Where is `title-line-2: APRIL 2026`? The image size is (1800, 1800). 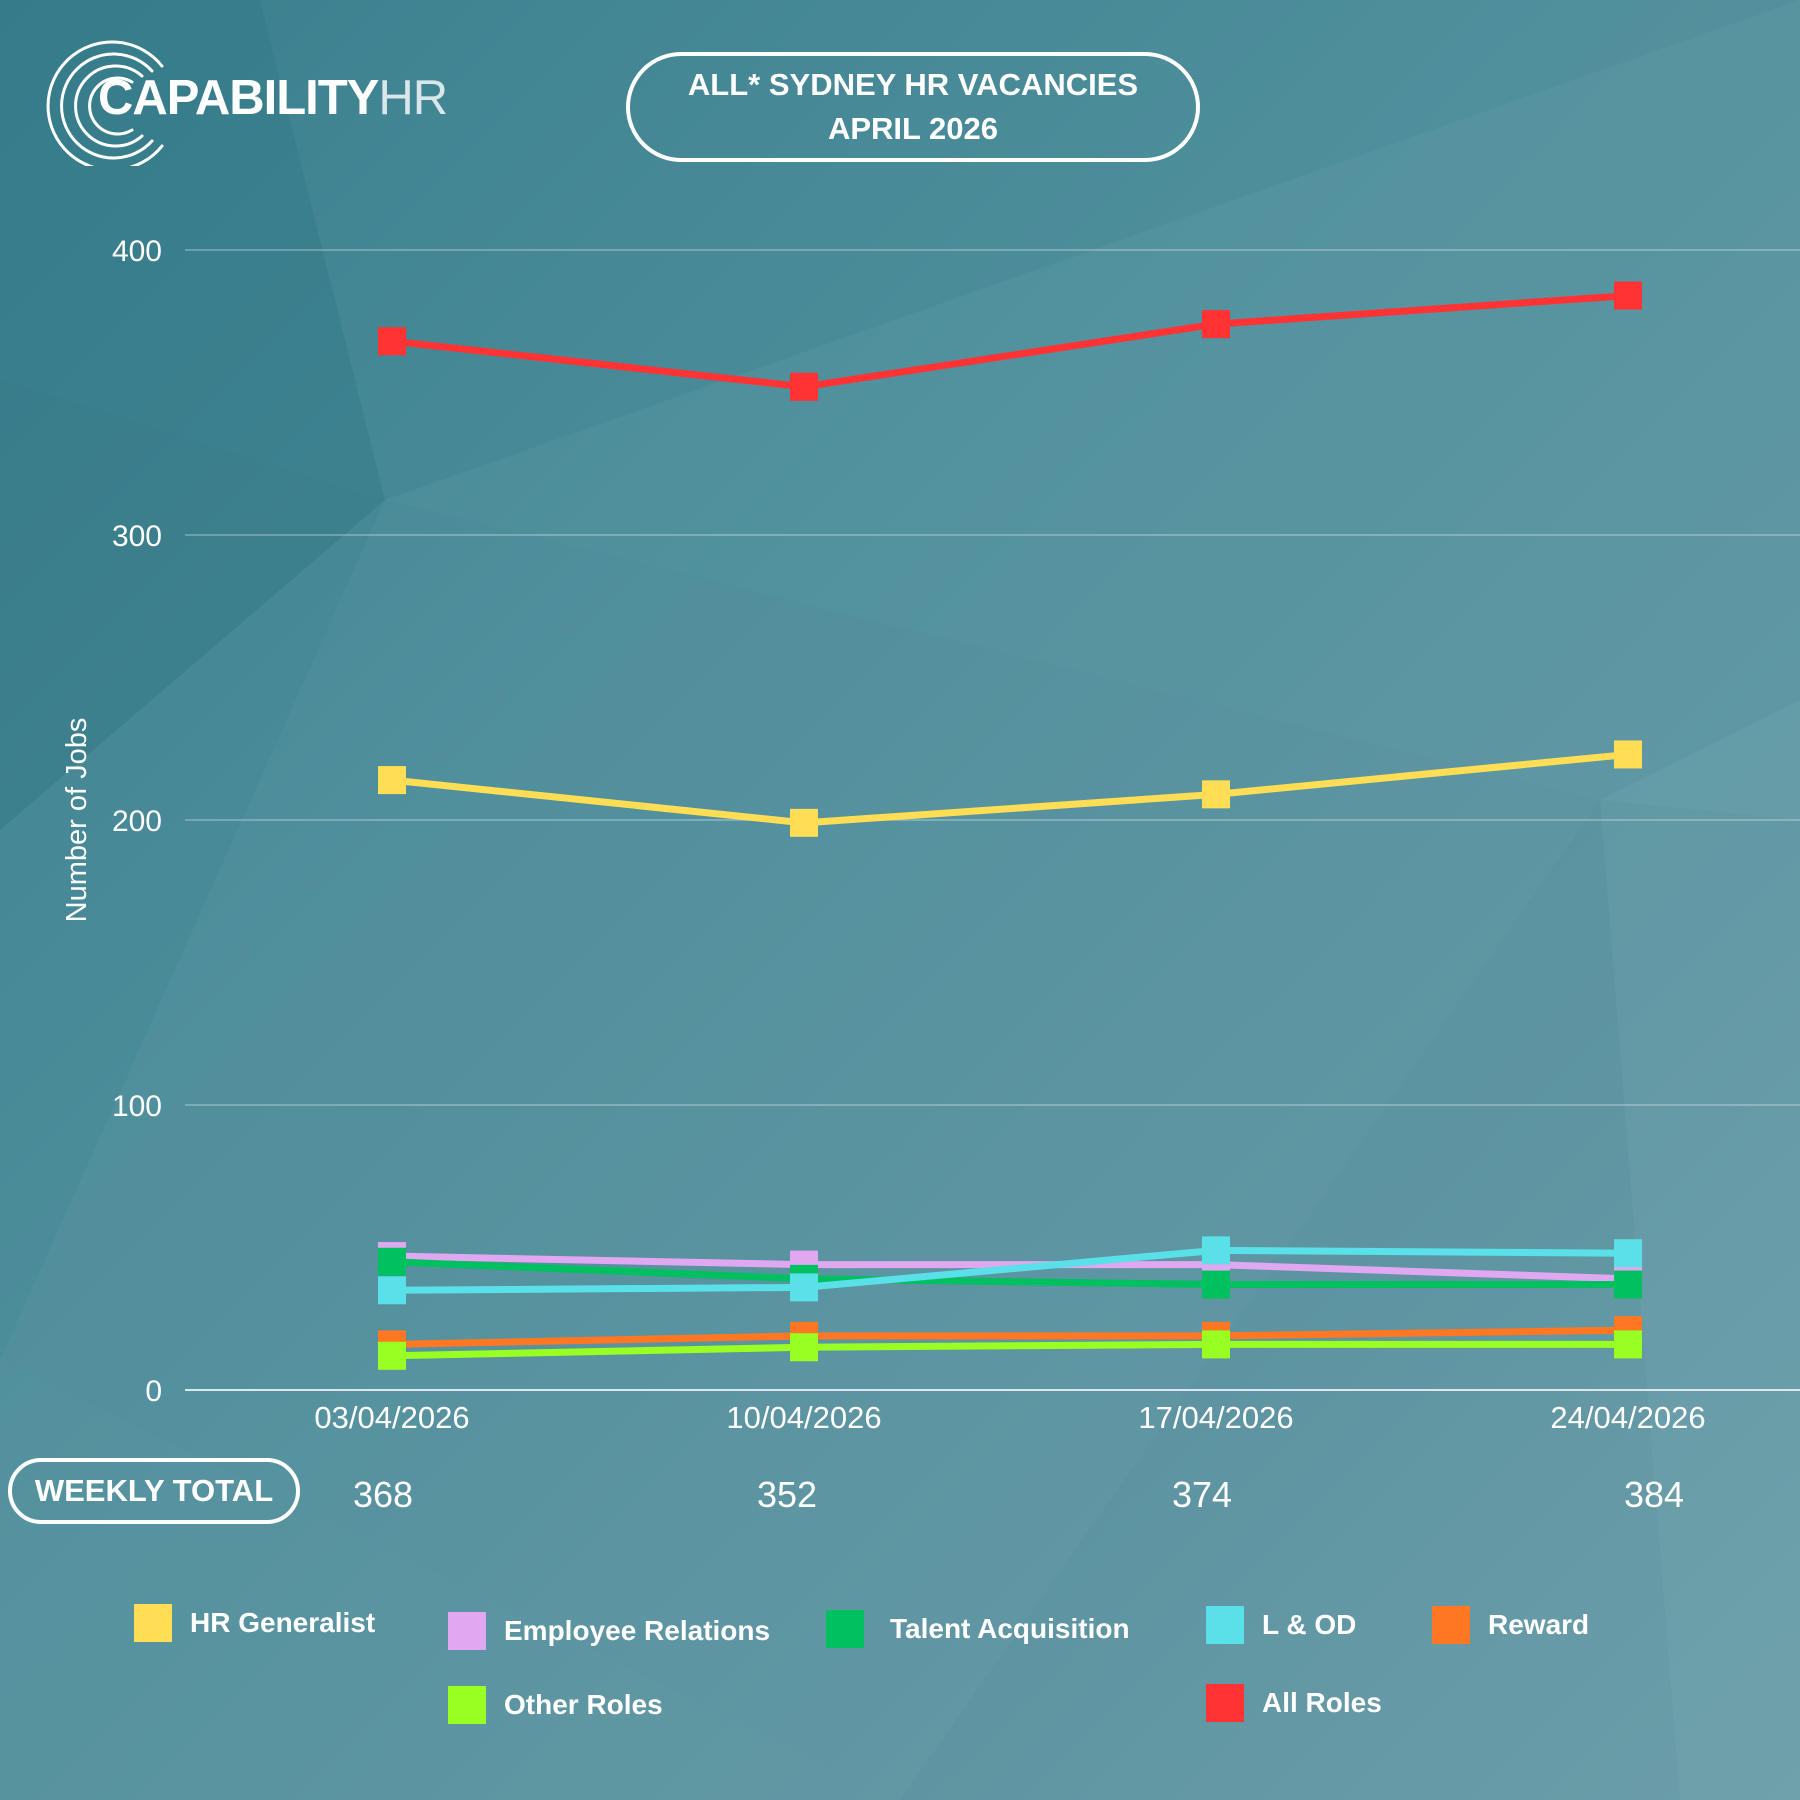 title-line-2: APRIL 2026 is located at coordinates (912, 128).